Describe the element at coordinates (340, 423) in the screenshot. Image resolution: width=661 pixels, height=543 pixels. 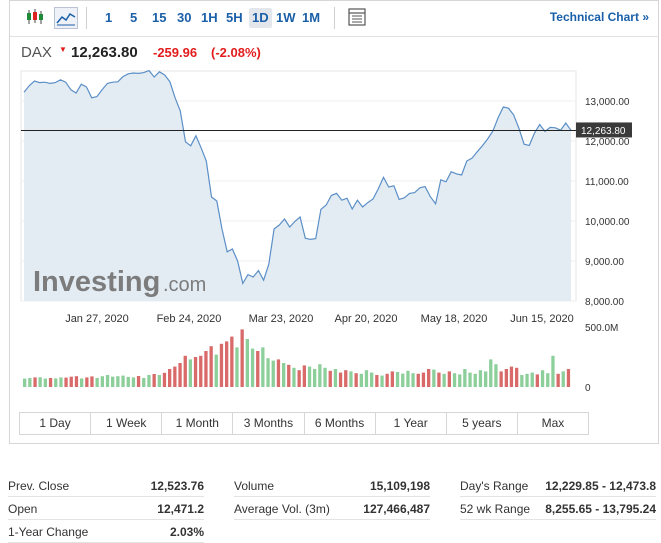
I see `range-6-months: 6 Months` at that location.